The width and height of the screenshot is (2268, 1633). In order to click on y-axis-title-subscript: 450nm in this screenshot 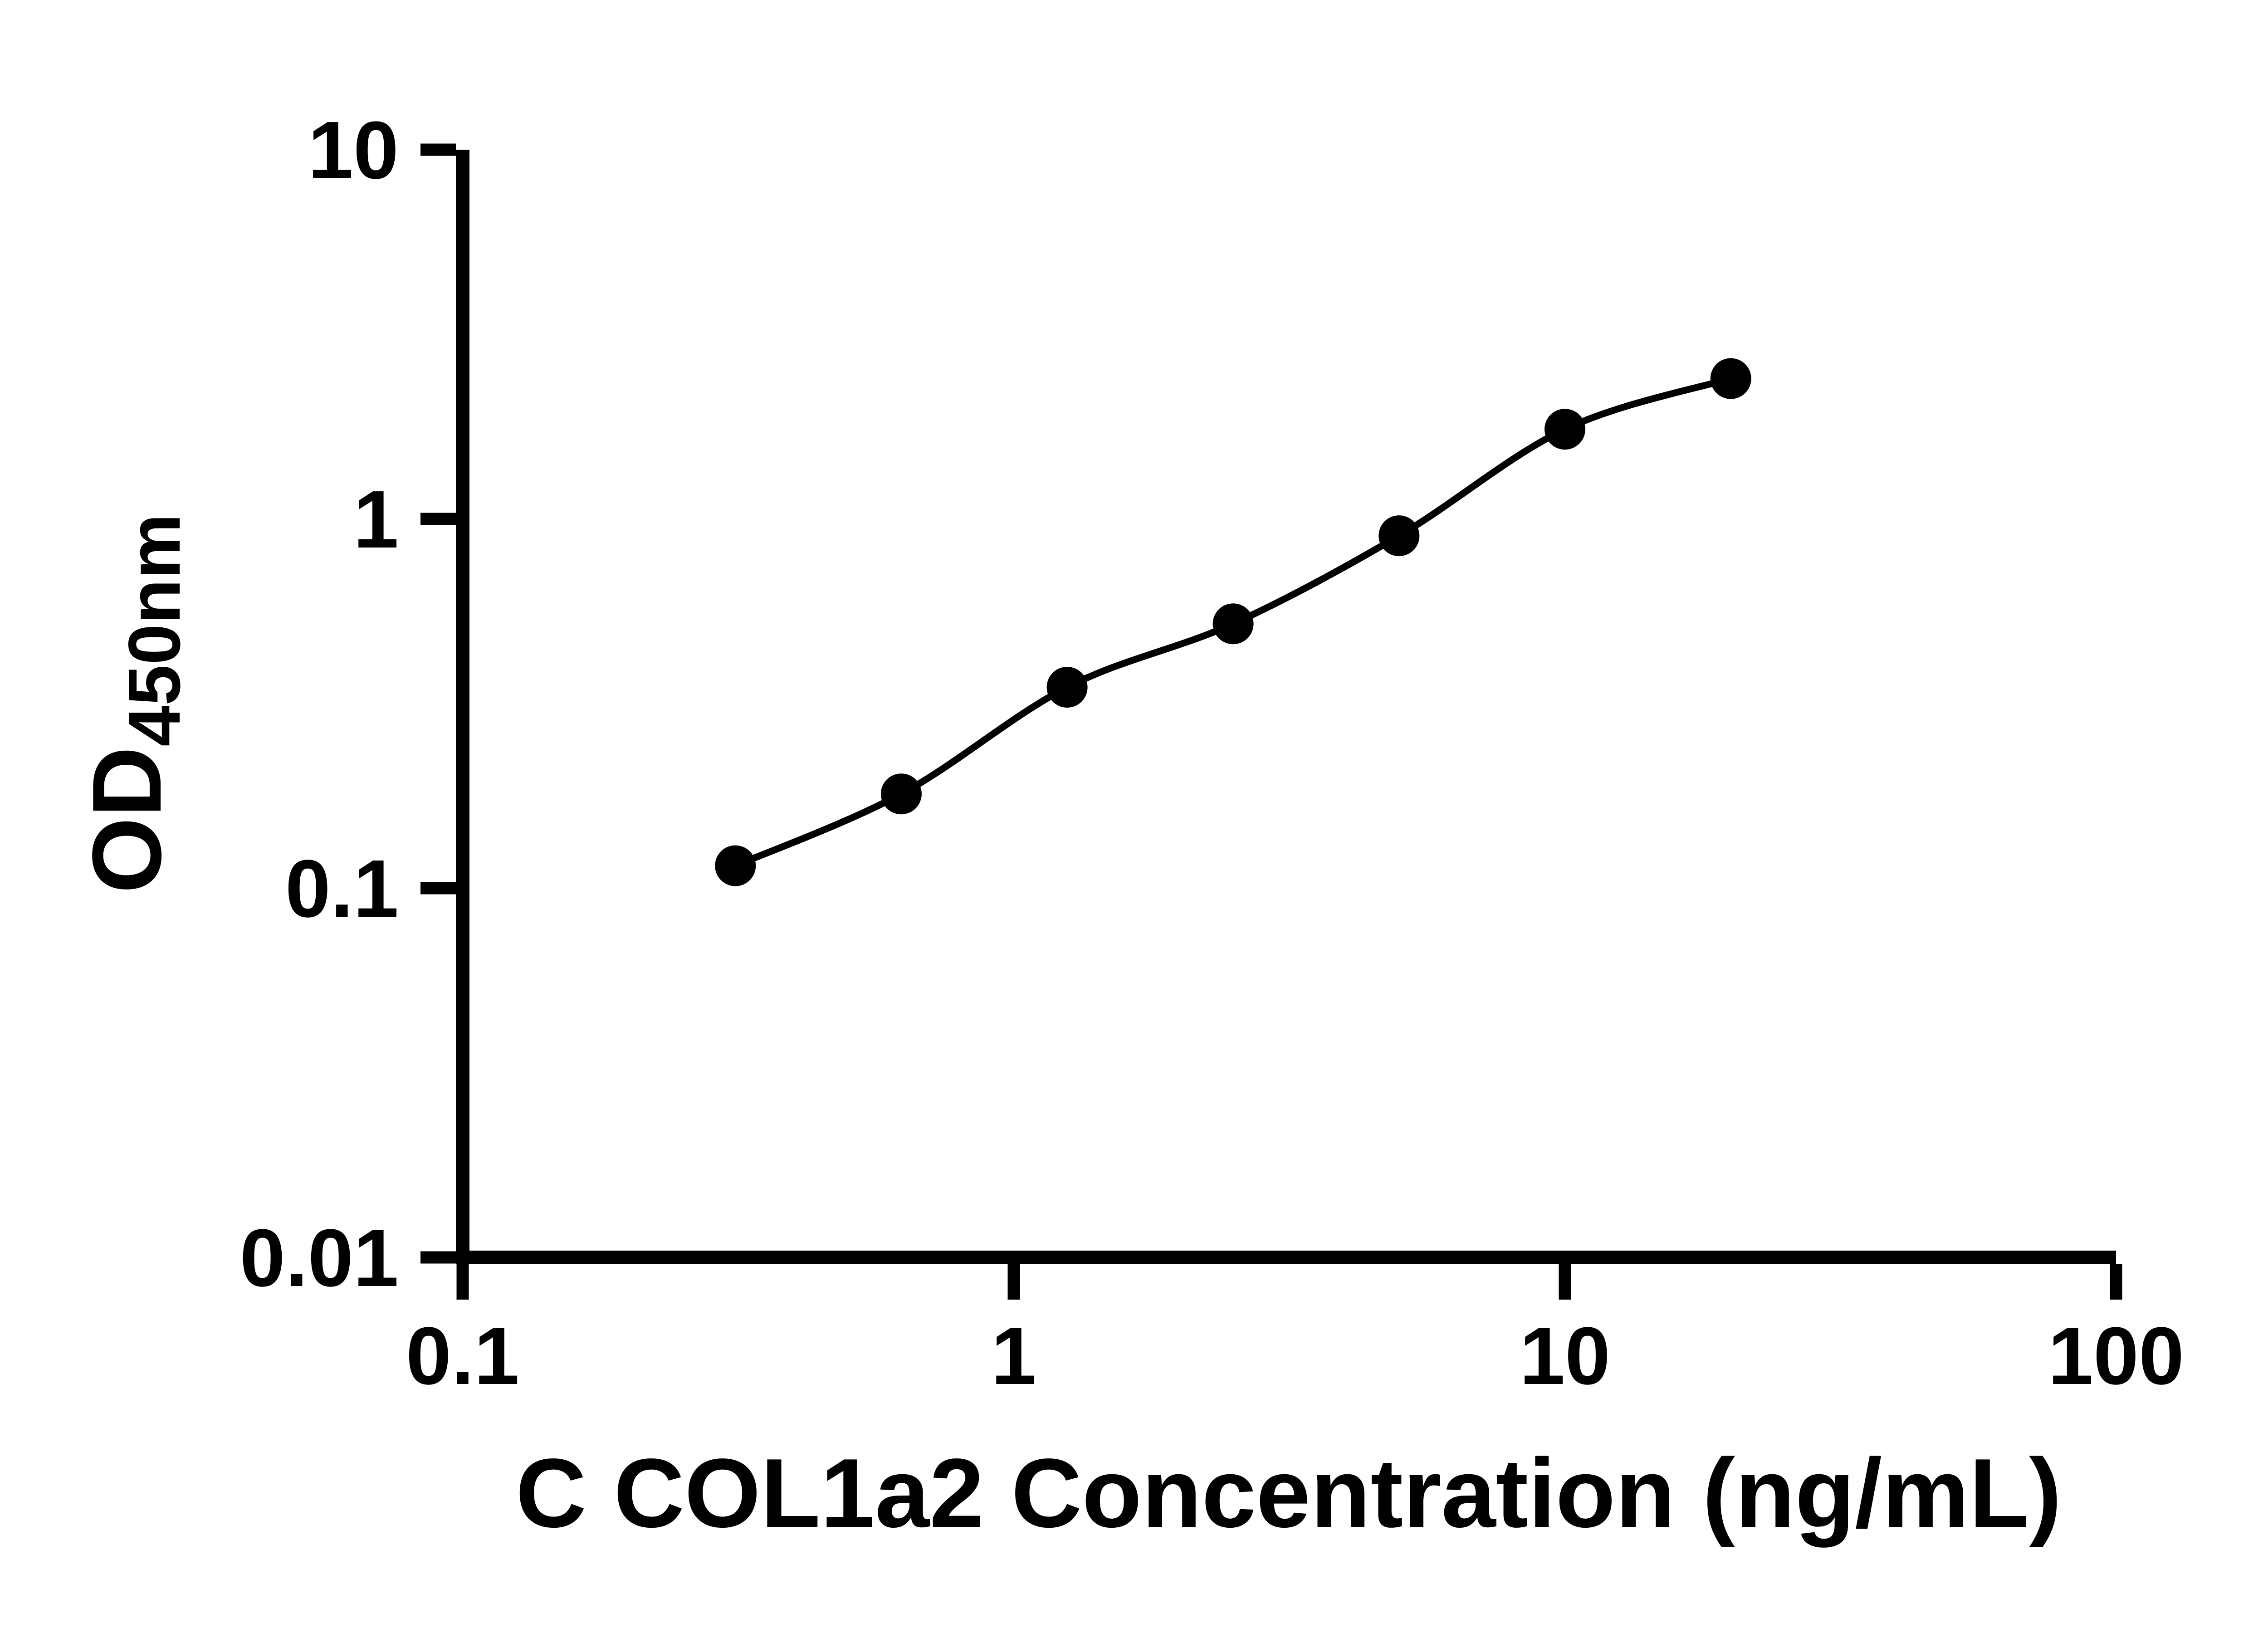, I will do `click(154, 629)`.